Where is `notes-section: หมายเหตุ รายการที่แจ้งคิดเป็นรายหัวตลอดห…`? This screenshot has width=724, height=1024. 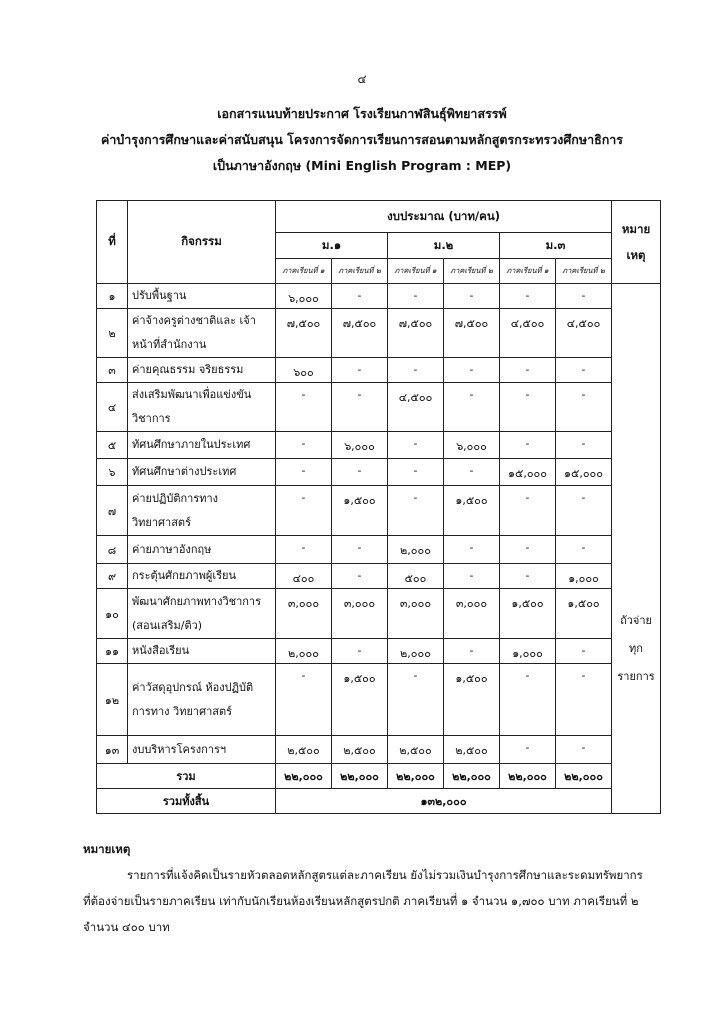
notes-section: หมายเหตุ รายการที่แจ้งคิดเป็นรายหัวตลอดห… is located at coordinates (363, 888).